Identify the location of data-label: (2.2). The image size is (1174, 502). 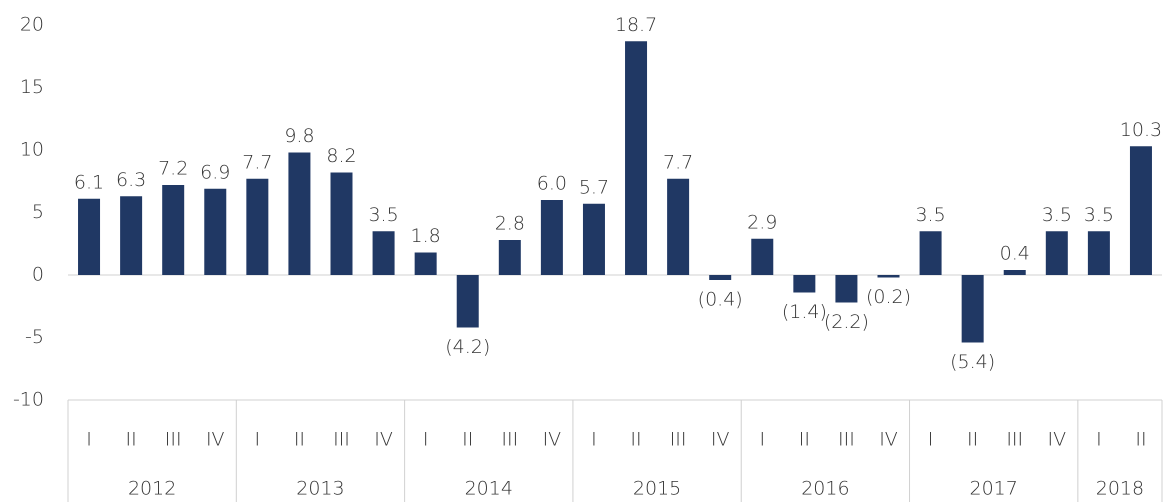
(846, 322).